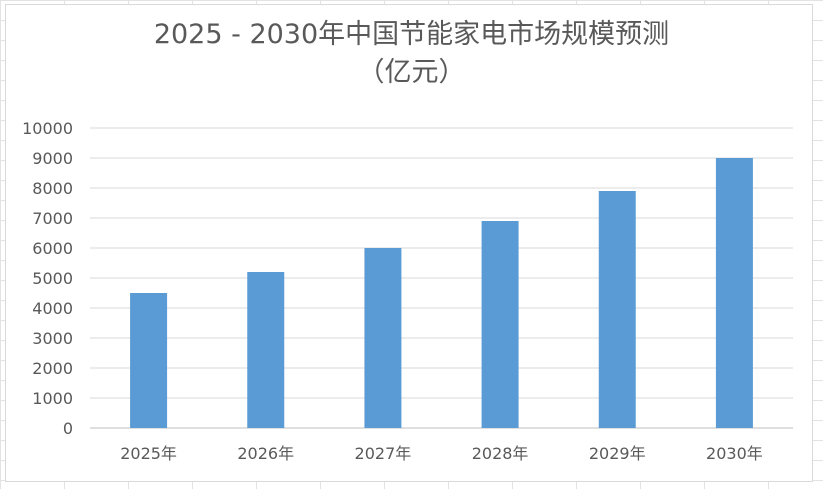 This screenshot has height=489, width=823. I want to click on chart-title: 2025 - 2030年中国节能家电市场规模预测, so click(411, 34).